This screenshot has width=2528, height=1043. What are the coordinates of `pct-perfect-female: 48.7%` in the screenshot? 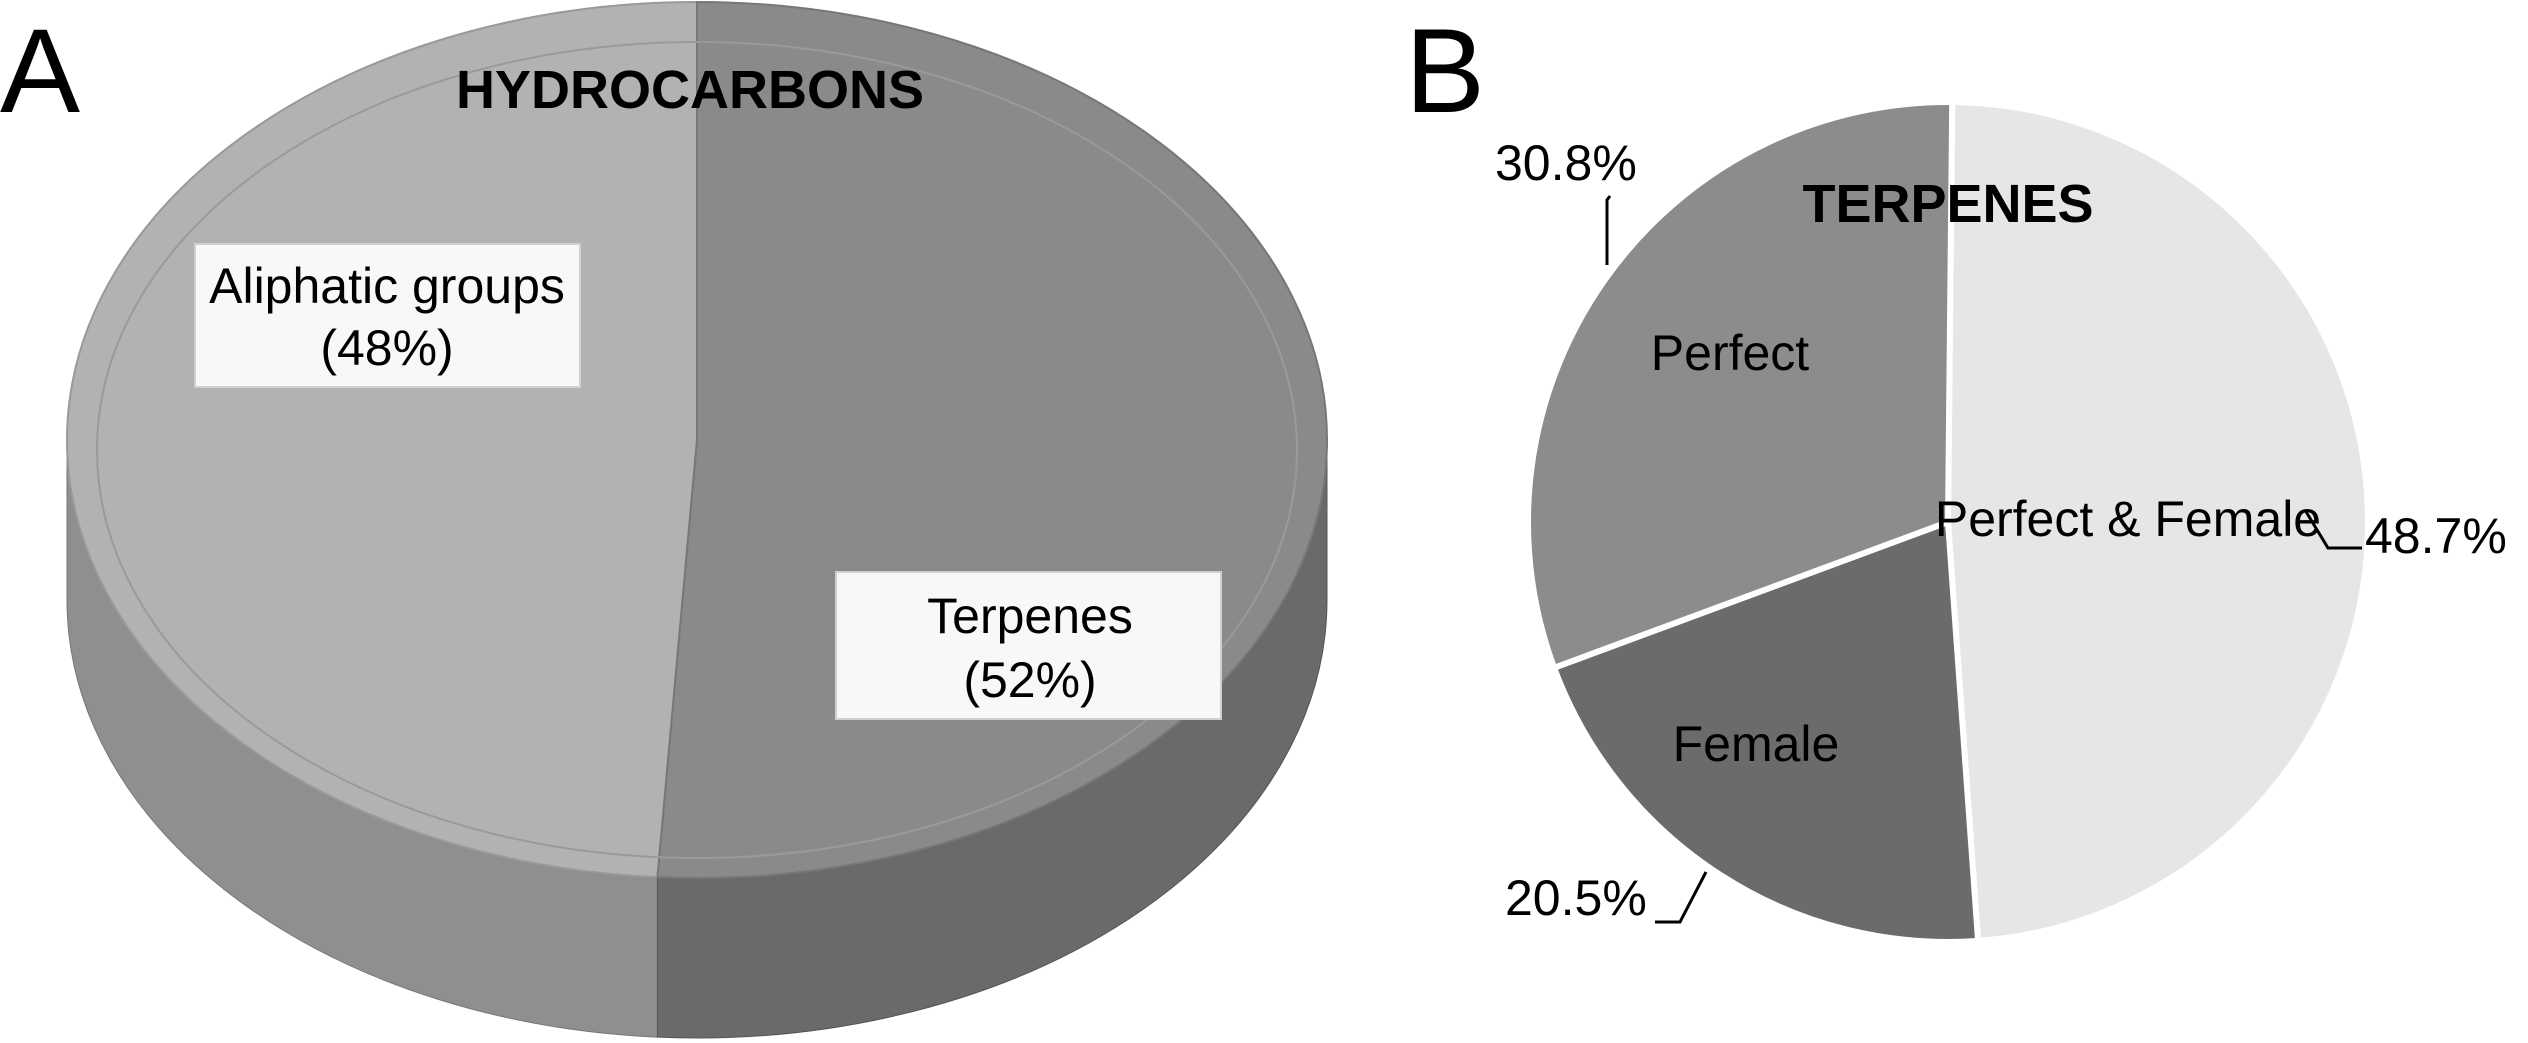 It's located at (2436, 536).